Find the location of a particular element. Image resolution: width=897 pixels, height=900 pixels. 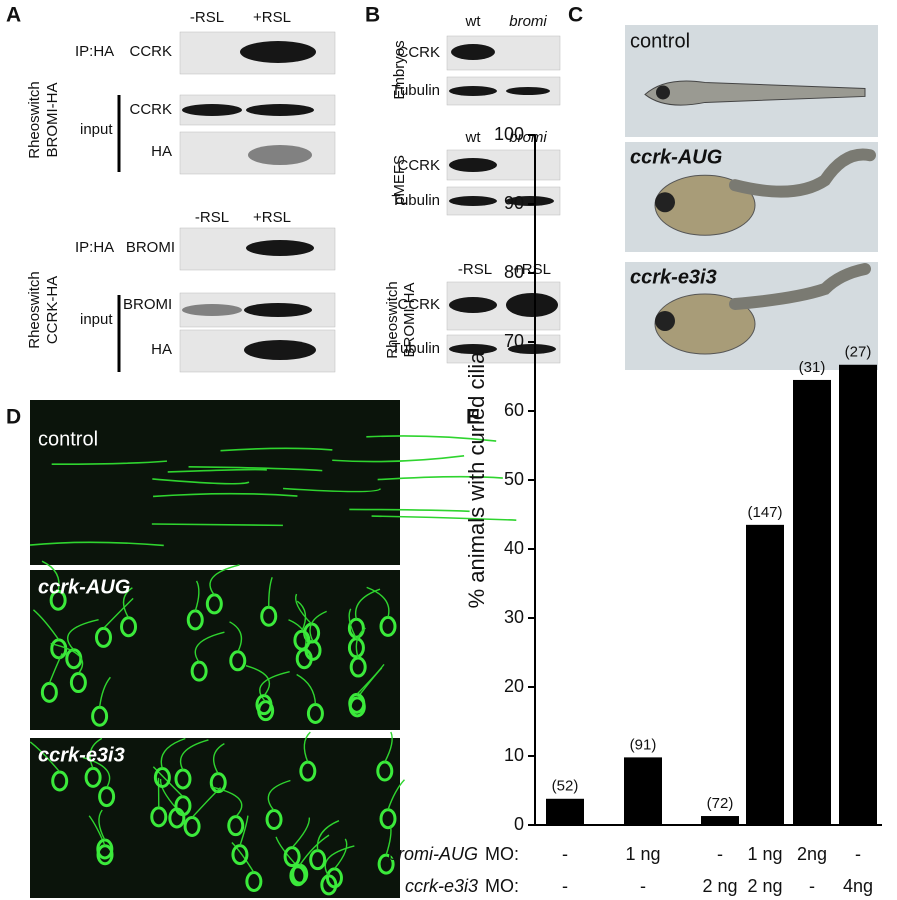

y-tick-label: 20 is located at coordinates (514, 686).